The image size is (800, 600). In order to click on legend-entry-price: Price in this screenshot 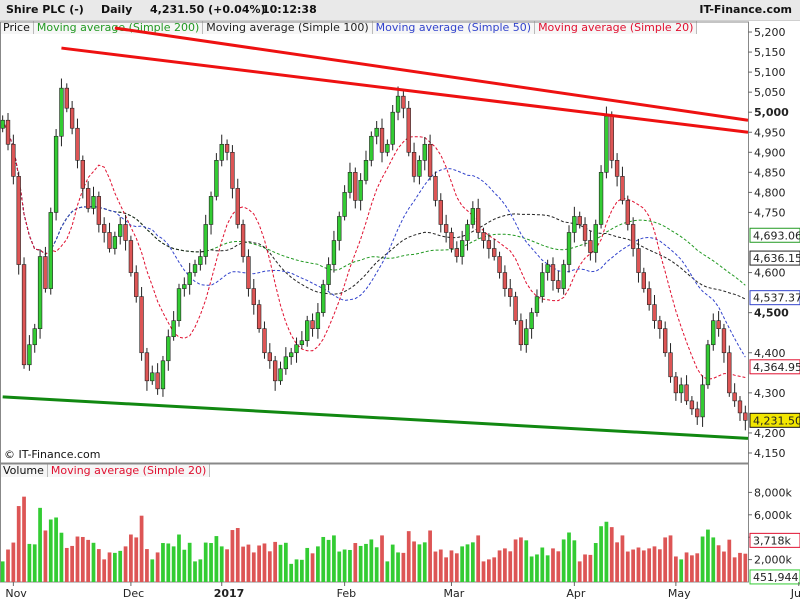, I will do `click(17, 27)`.